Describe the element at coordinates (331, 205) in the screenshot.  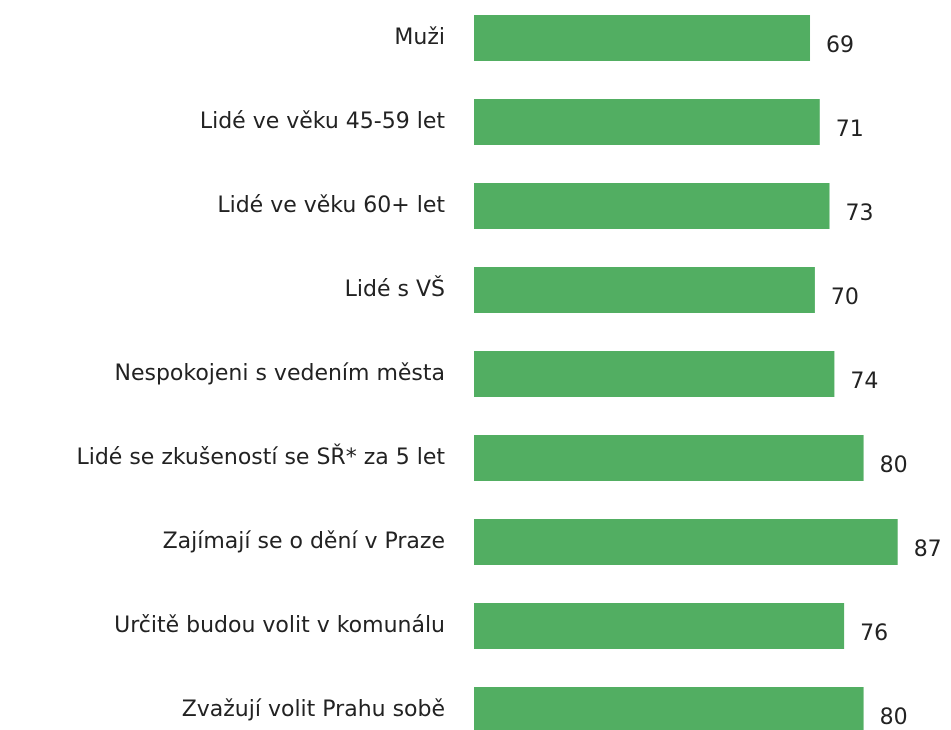
I see `category-label: Lidé ve věku 60+ let` at that location.